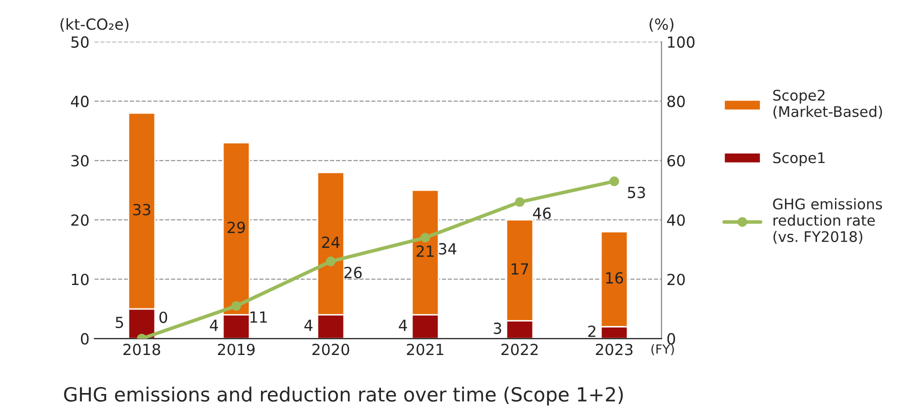 This screenshot has height=418, width=900. What do you see at coordinates (541, 213) in the screenshot?
I see `data-label: 46` at bounding box center [541, 213].